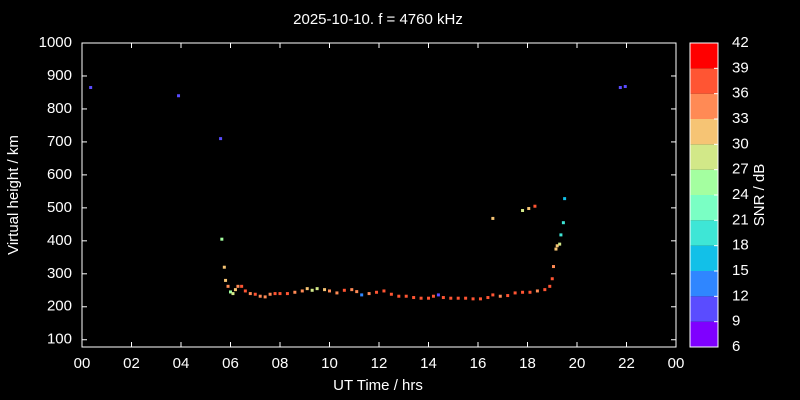 The width and height of the screenshot is (800, 400). Describe the element at coordinates (329, 363) in the screenshot. I see `x-tick-label: 10` at that location.